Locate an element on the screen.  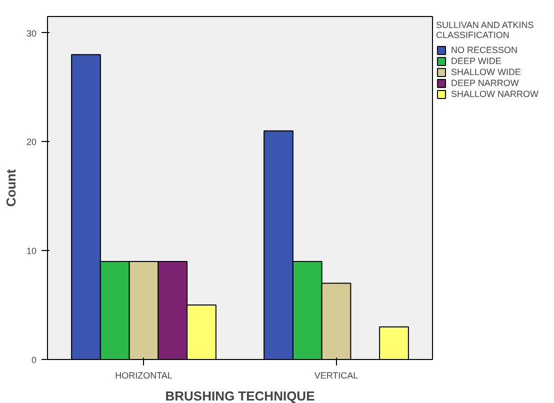
y-tick-label: 0 is located at coordinates (34, 360).